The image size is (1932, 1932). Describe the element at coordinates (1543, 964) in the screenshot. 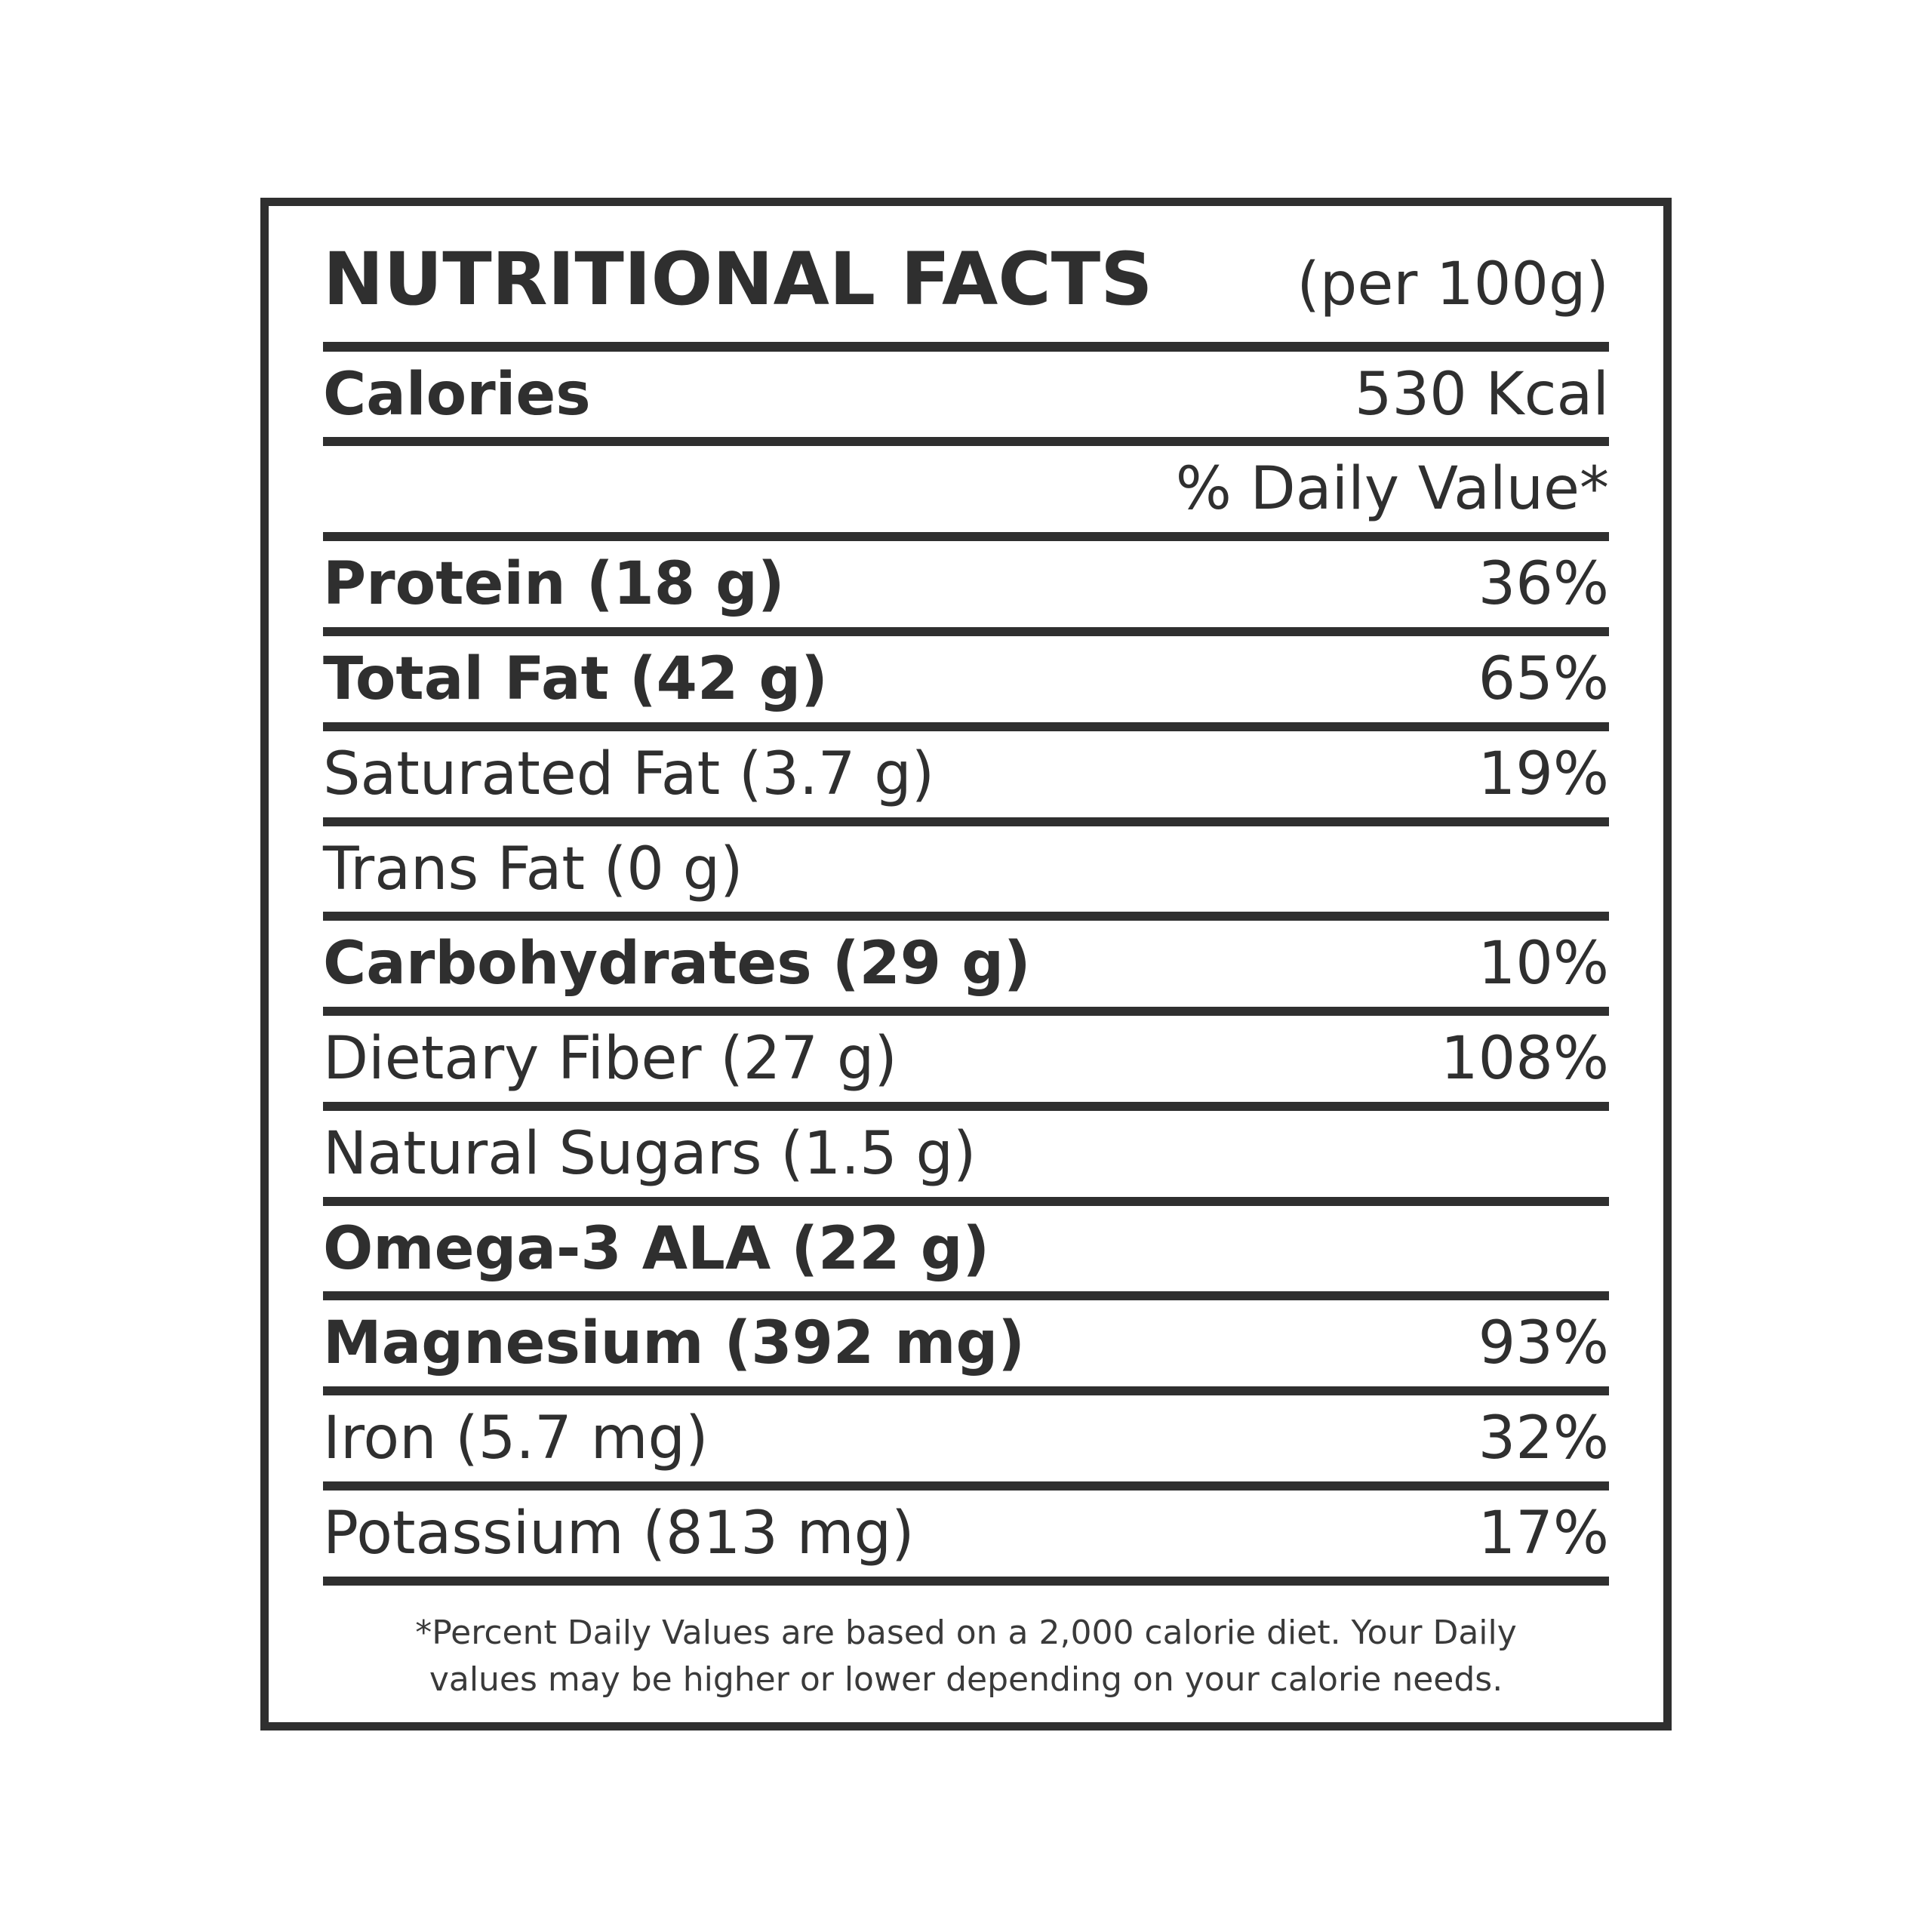

I see `nutrient-daily-value: 10%` at that location.